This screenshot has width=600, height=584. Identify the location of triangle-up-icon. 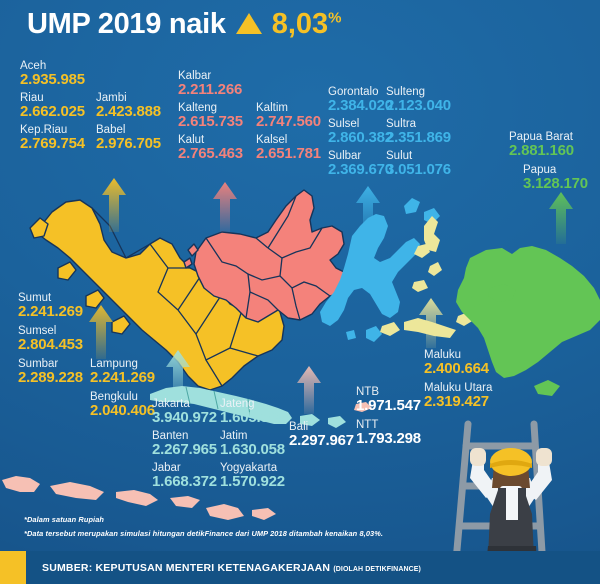
(248, 23).